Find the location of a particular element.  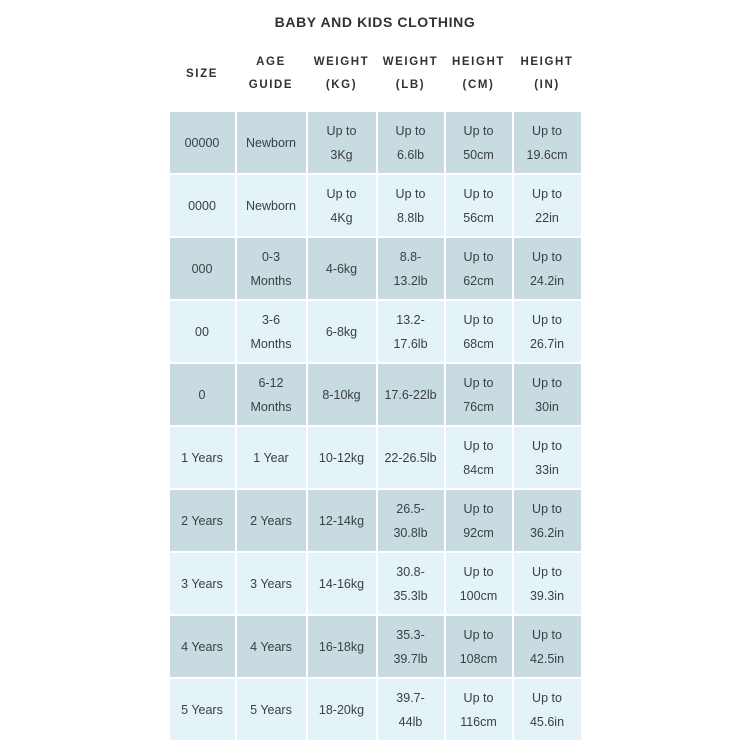

cell-weight-lb: 22-26.5lb is located at coordinates (410, 457).